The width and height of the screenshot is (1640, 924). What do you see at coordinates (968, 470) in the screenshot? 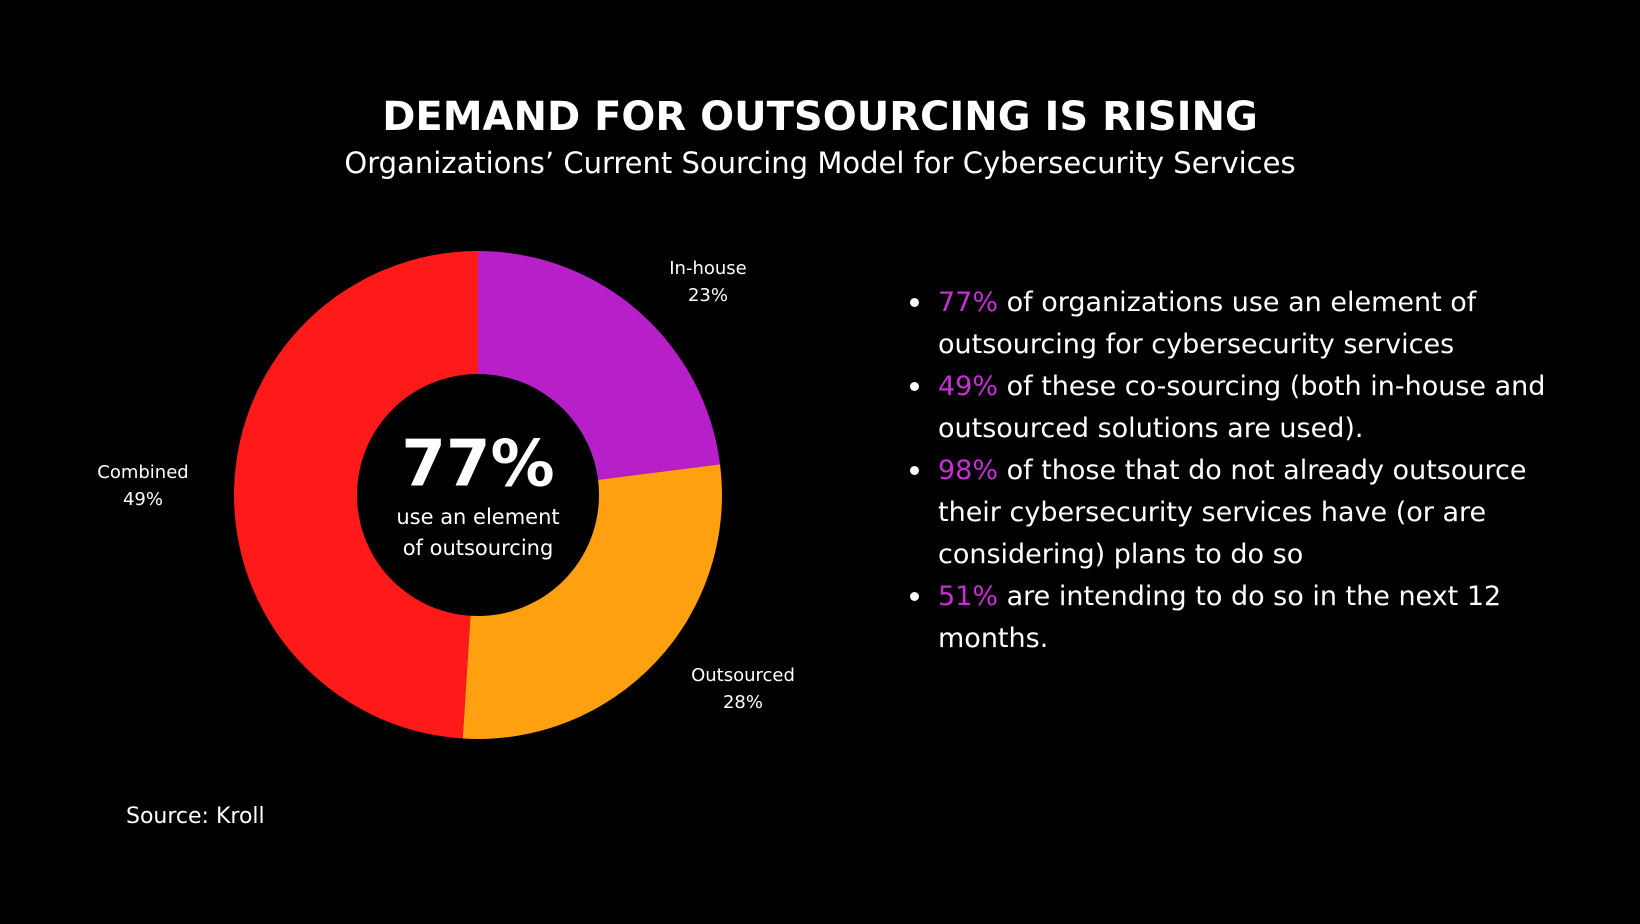
I see `bullet-highlight: 98%` at bounding box center [968, 470].